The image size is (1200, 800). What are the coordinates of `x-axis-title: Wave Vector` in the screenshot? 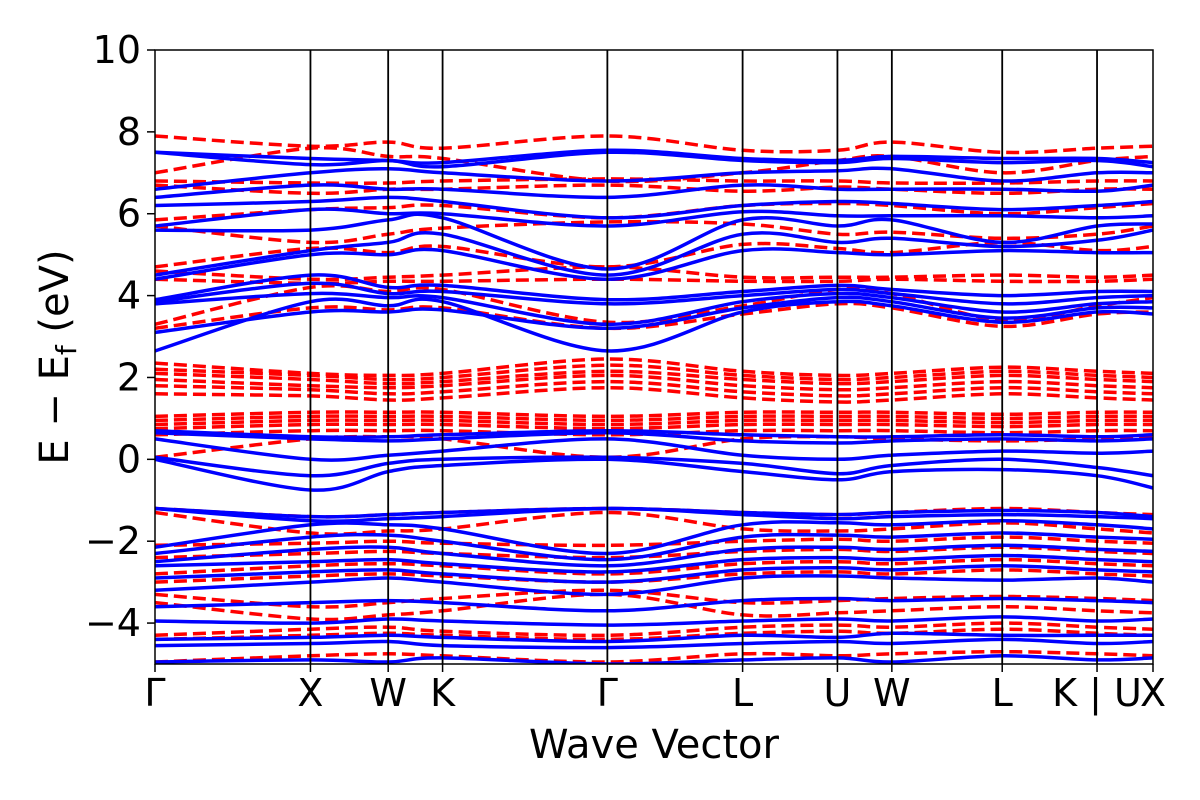 It's located at (654, 745).